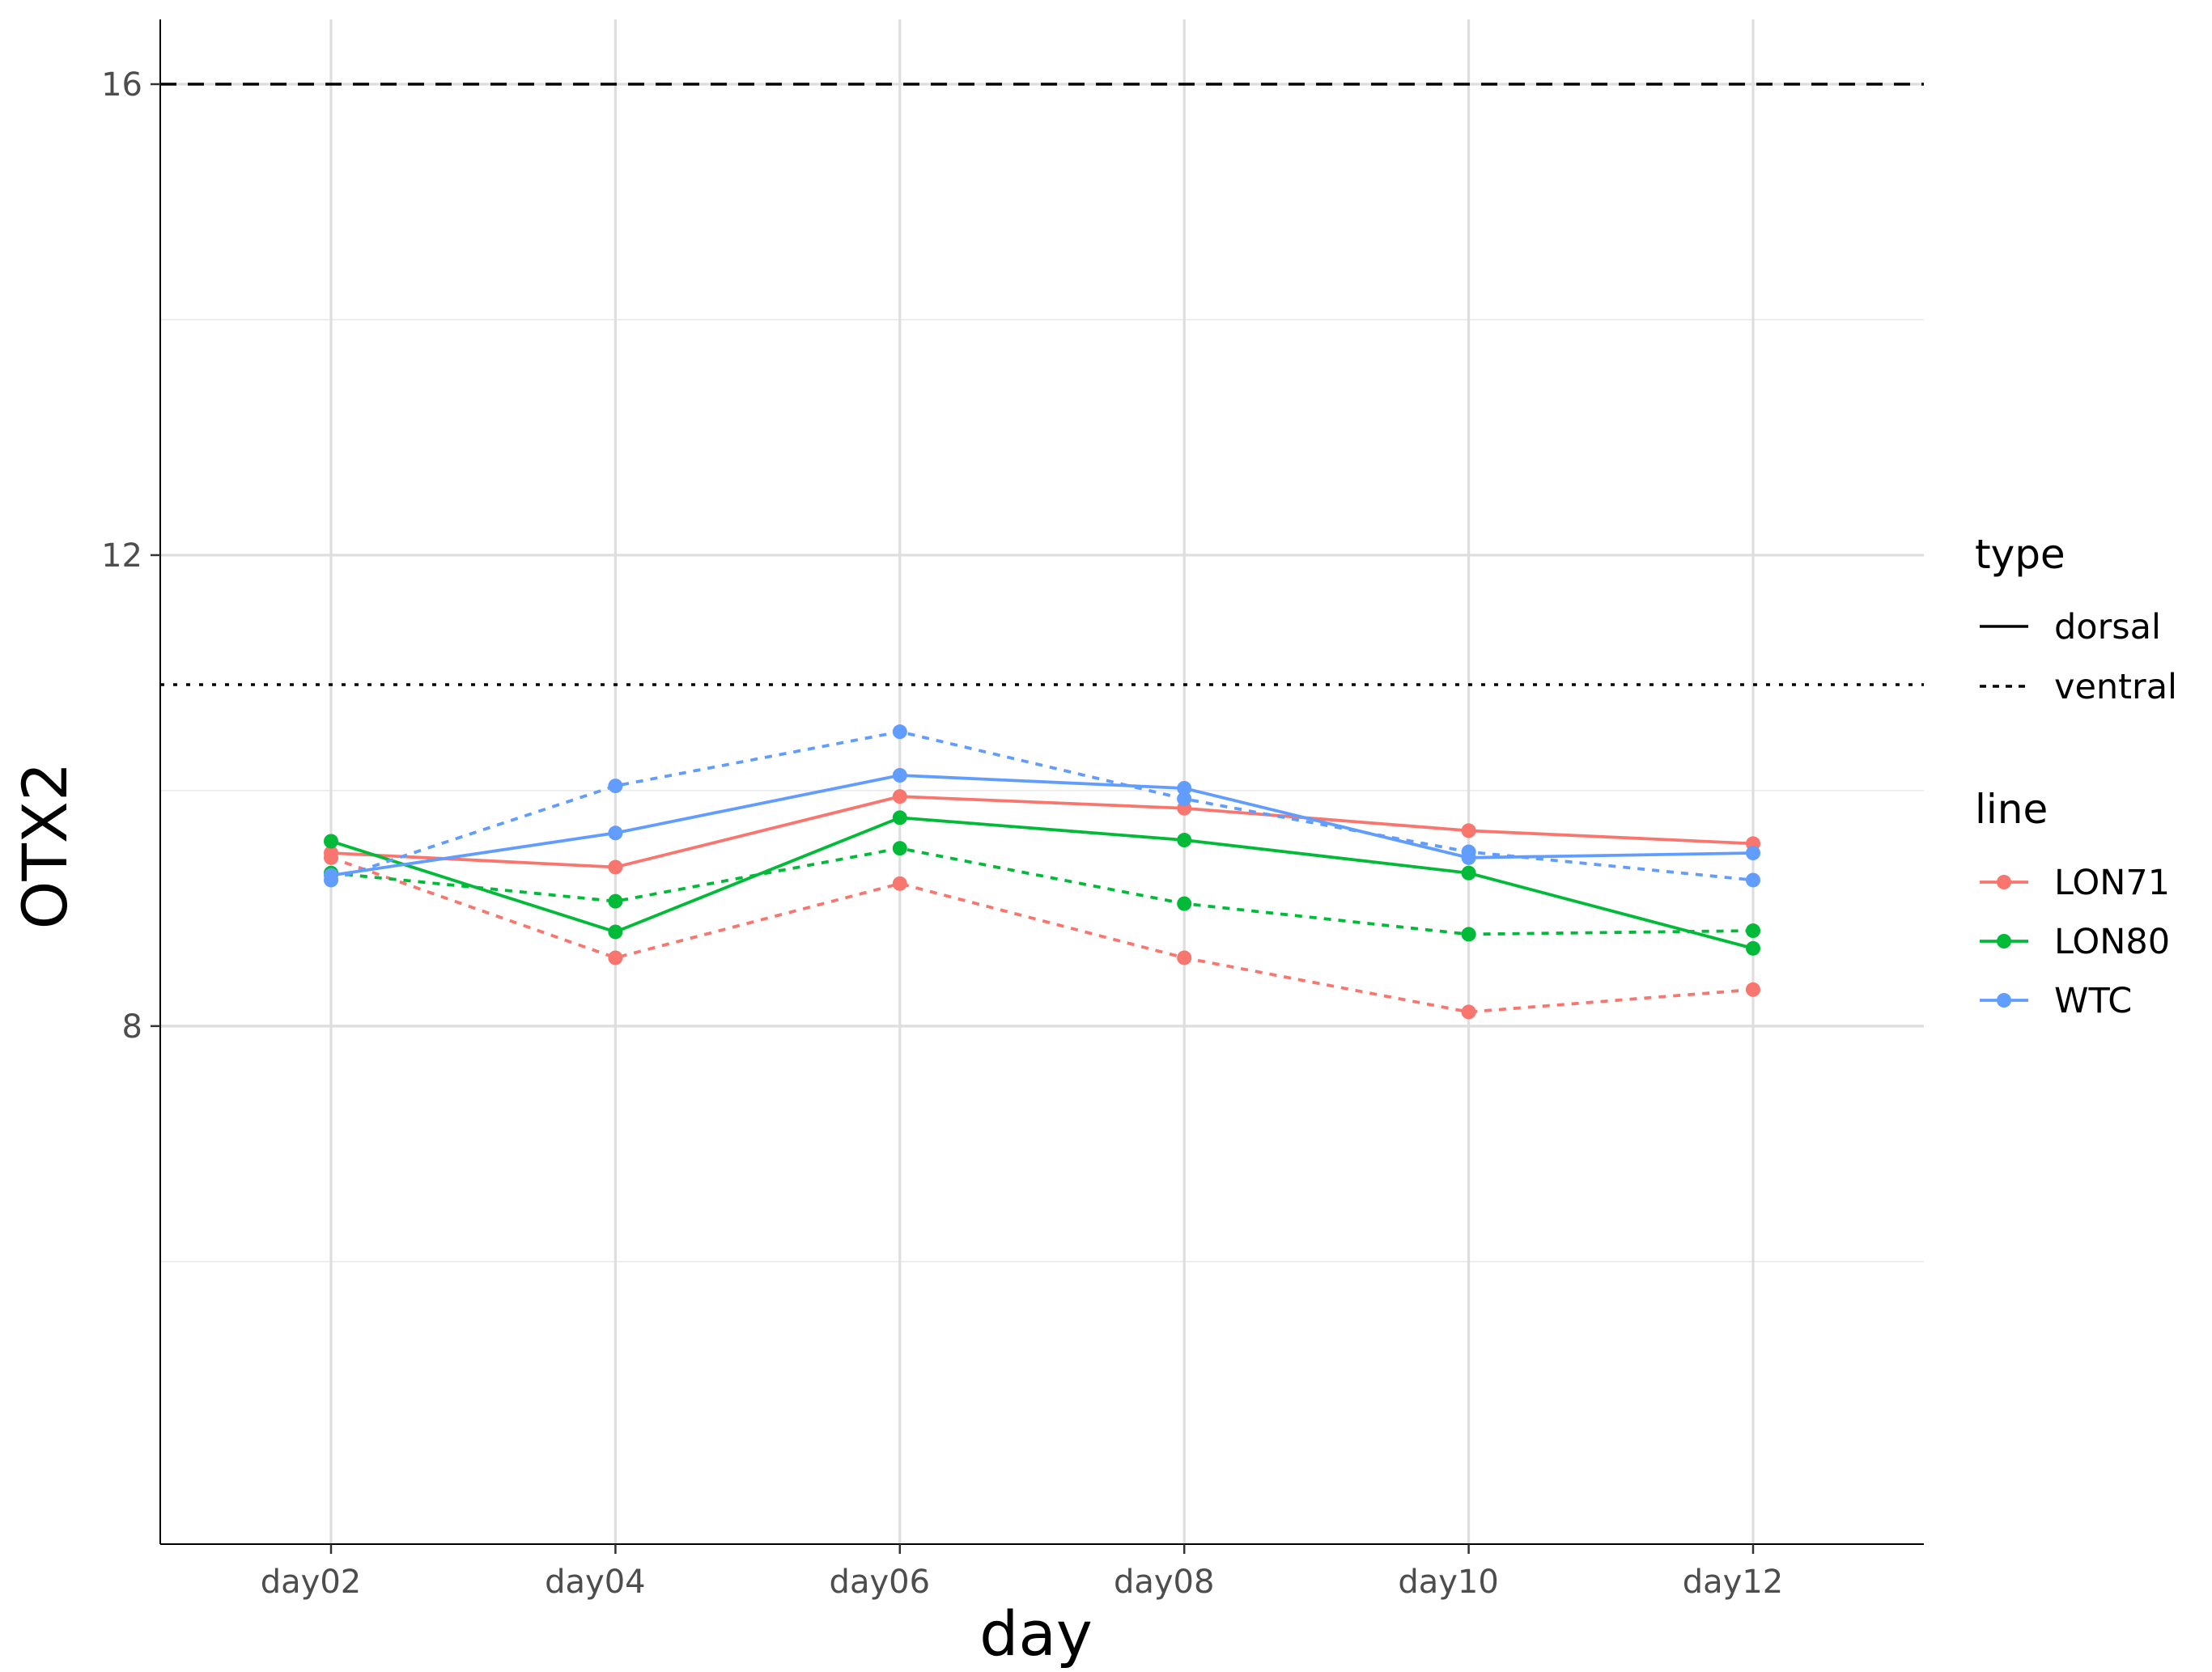 This screenshot has width=2212, height=1672. Describe the element at coordinates (1042, 891) in the screenshot. I see `series-line-lon80-ventral` at that location.